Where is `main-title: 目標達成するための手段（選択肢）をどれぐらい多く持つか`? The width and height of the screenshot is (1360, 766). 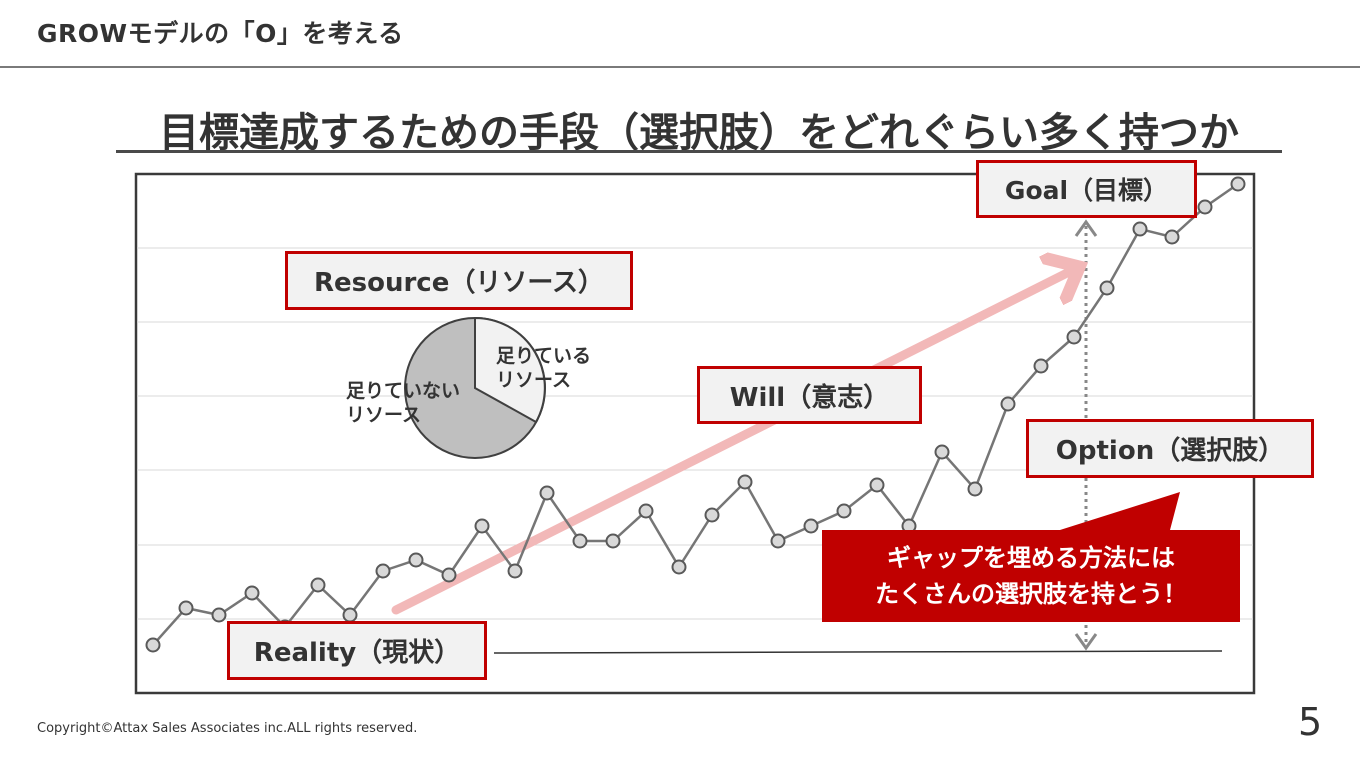
main-title: 目標達成するための手段（選択肢）をどれぐらい多く持つか is located at coordinates (699, 133).